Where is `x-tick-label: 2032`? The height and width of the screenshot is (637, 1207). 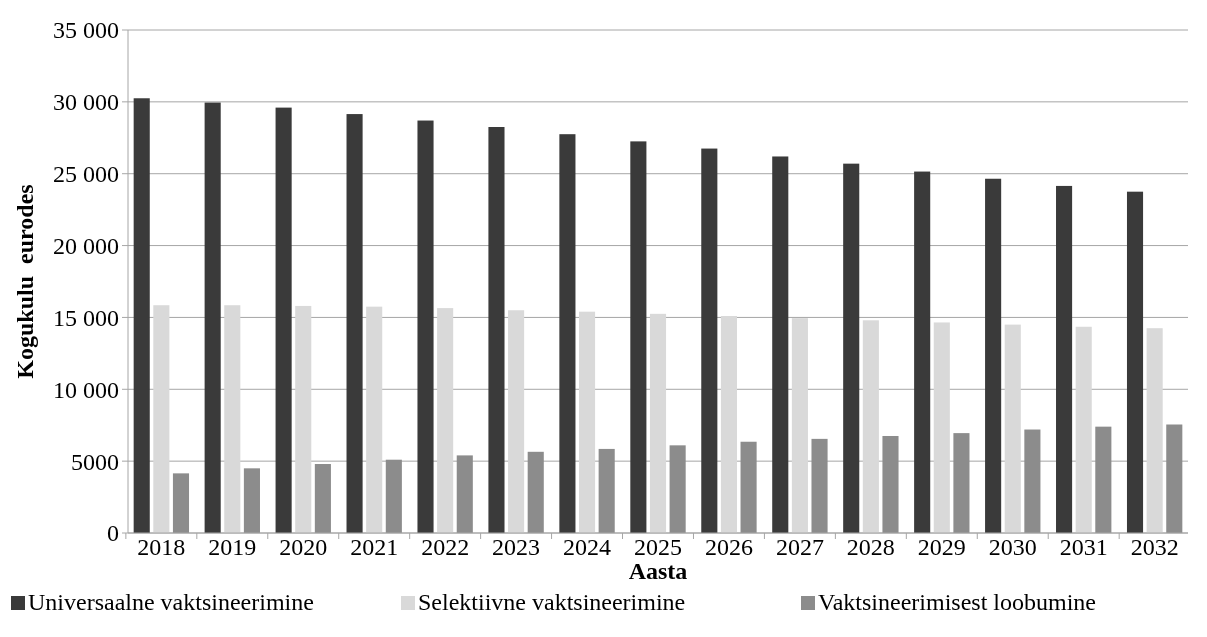
x-tick-label: 2032 is located at coordinates (1154, 547).